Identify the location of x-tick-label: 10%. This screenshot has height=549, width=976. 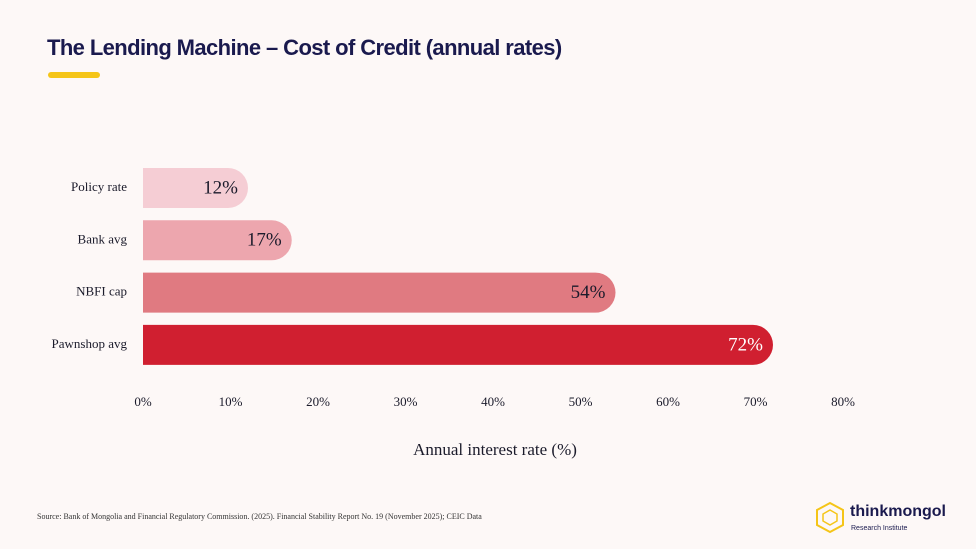
(231, 401).